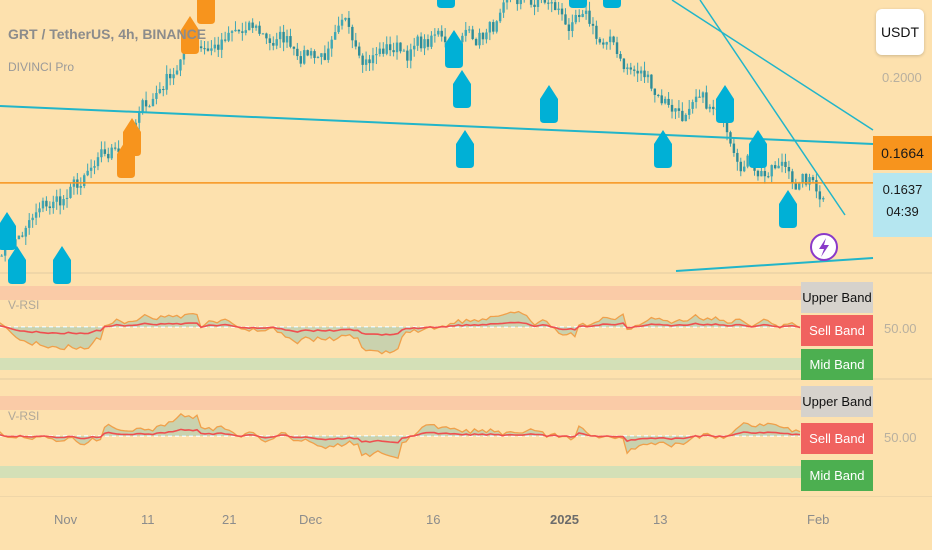 Image resolution: width=932 pixels, height=550 pixels. I want to click on pane1-label: V-RSI, so click(24, 305).